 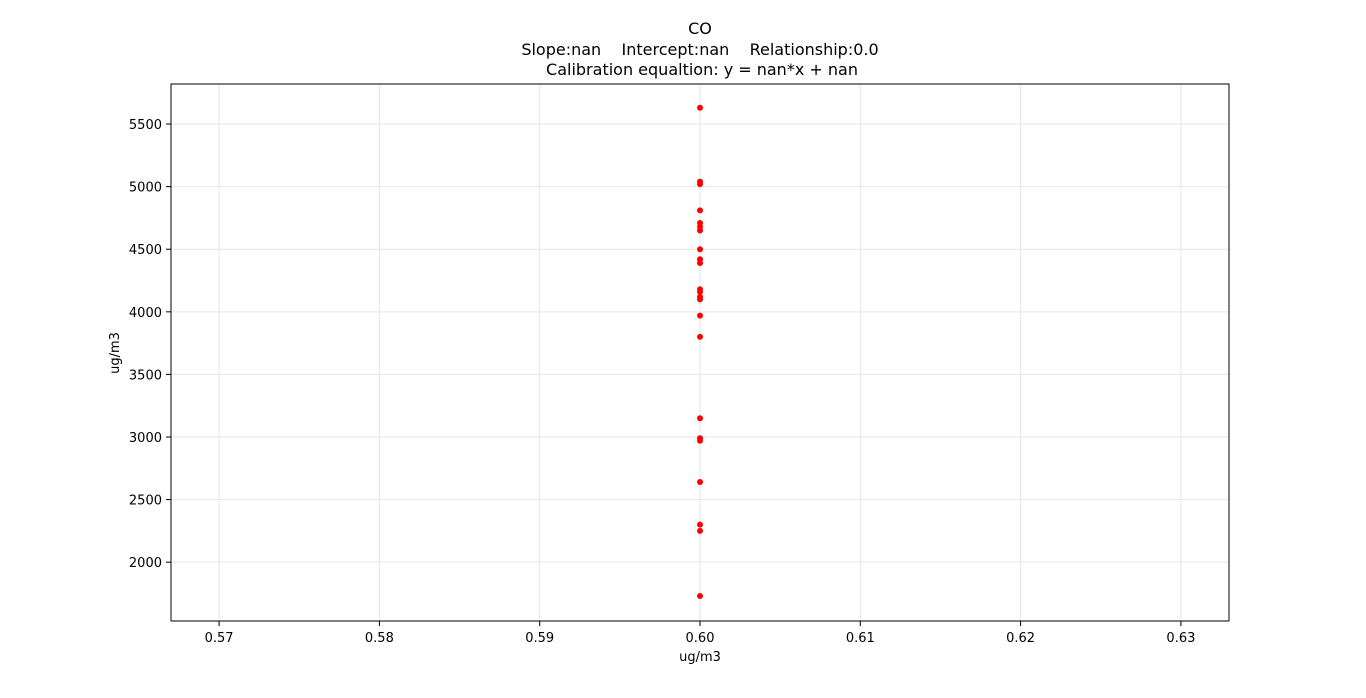 What do you see at coordinates (115, 353) in the screenshot?
I see `y-axis-label: ug/m3` at bounding box center [115, 353].